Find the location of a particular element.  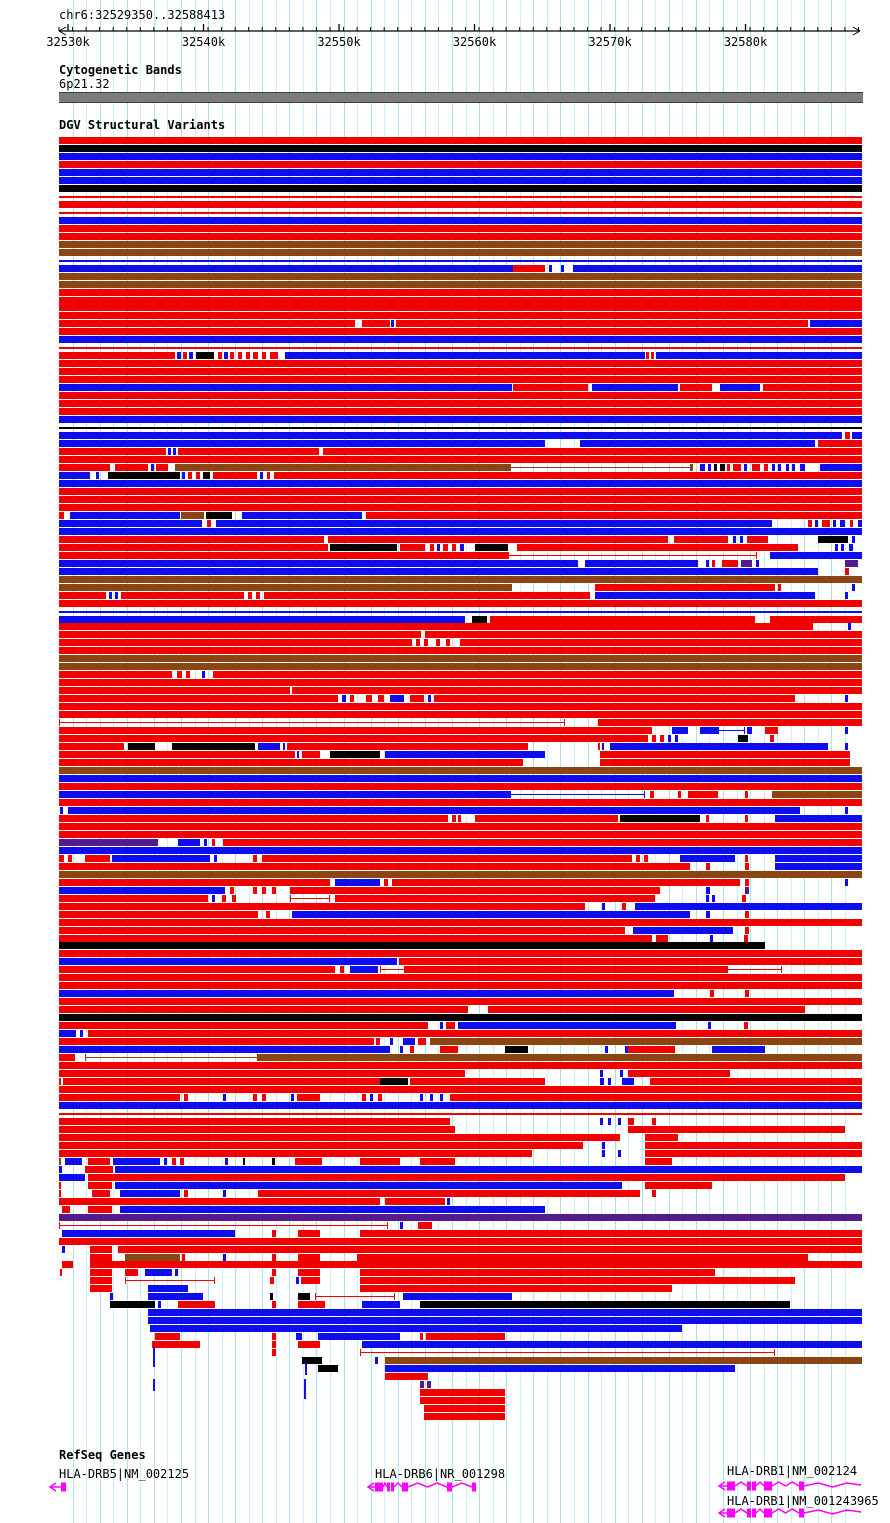

gene-glyph is located at coordinates (789, 1485).